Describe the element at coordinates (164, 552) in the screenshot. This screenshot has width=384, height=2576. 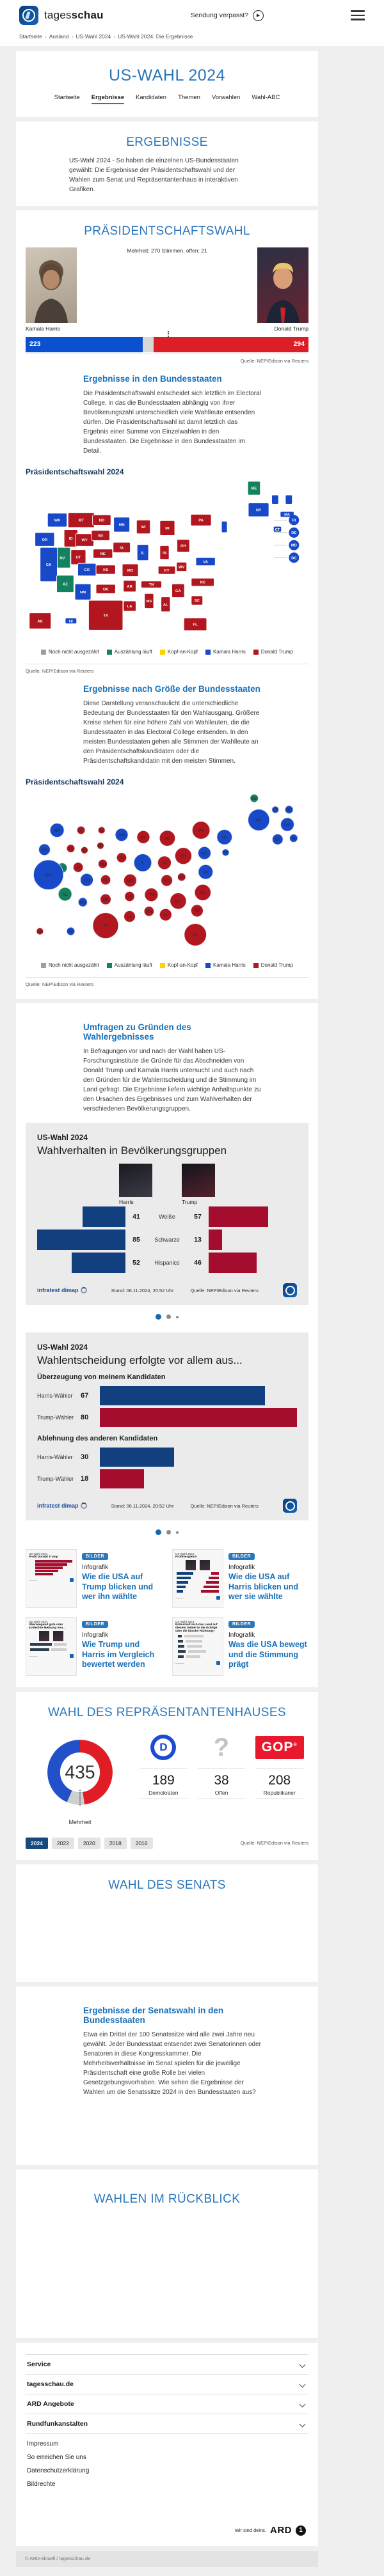
I see `state-IN: IN` at that location.